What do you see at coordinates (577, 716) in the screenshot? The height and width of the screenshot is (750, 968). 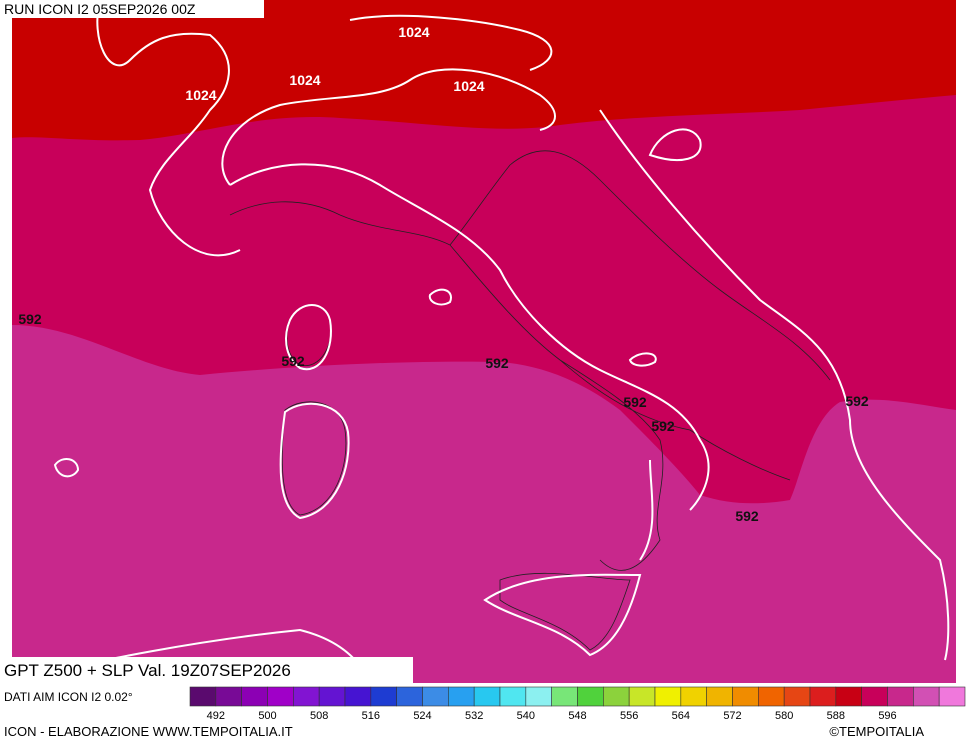 I see `legend-label: 548` at bounding box center [577, 716].